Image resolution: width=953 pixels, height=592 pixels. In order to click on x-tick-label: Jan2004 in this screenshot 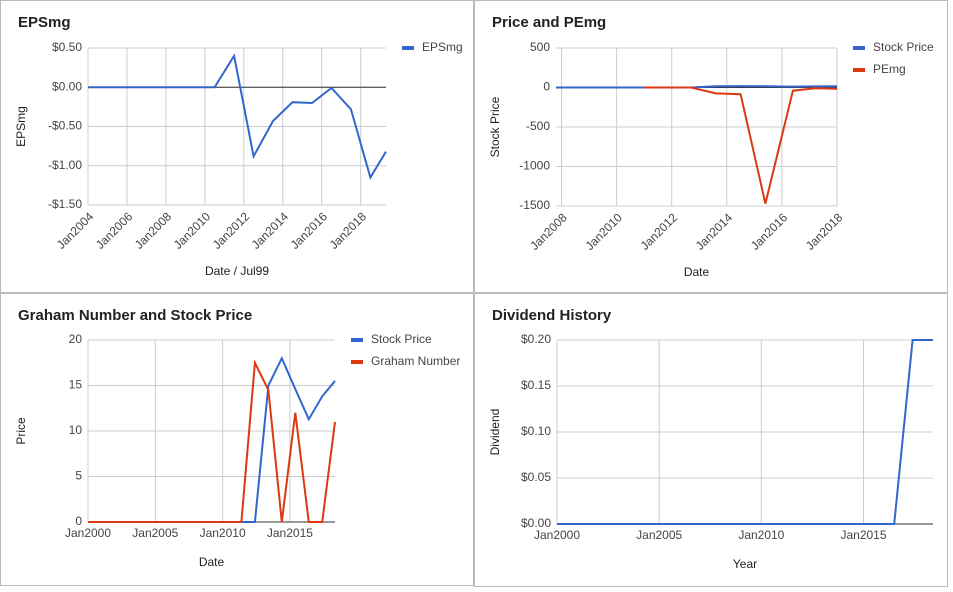, I will do `click(75, 230)`.